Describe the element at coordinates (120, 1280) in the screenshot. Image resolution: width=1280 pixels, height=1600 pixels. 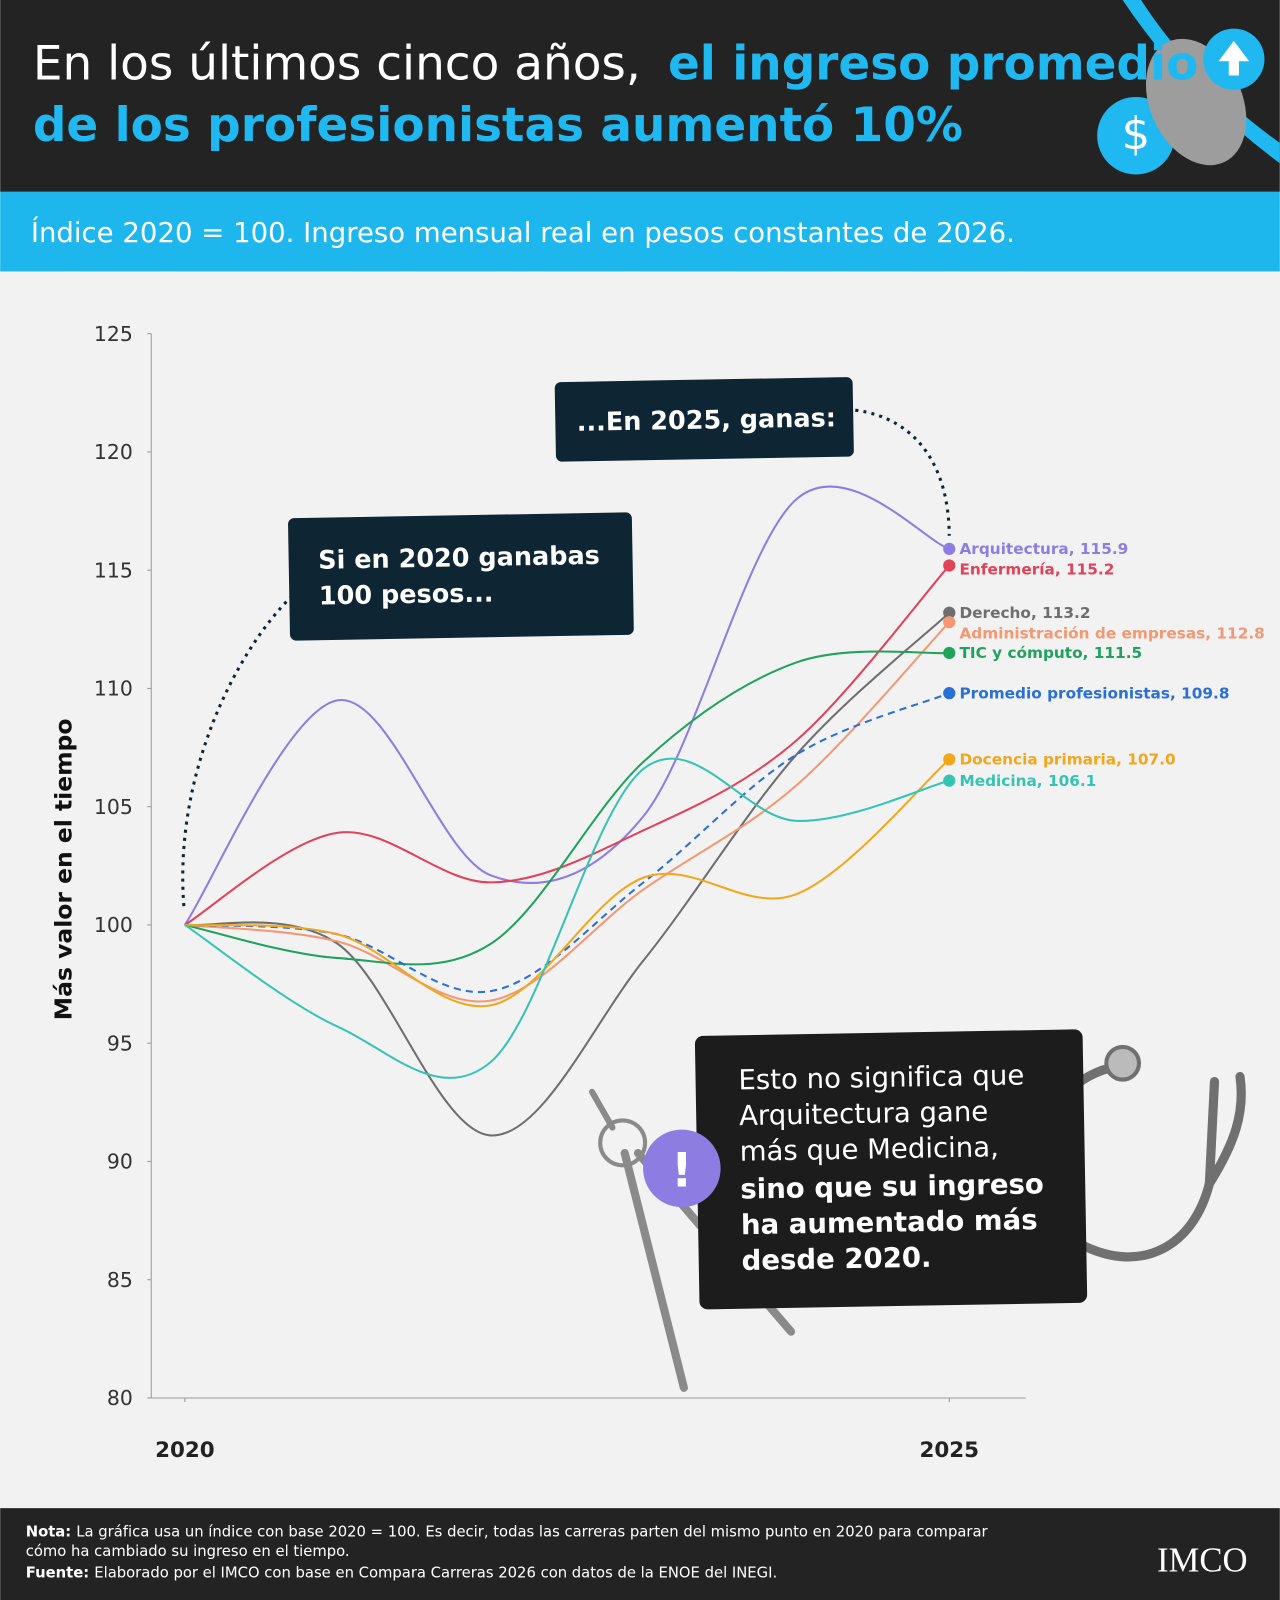
I see `y-tick-label: 85` at that location.